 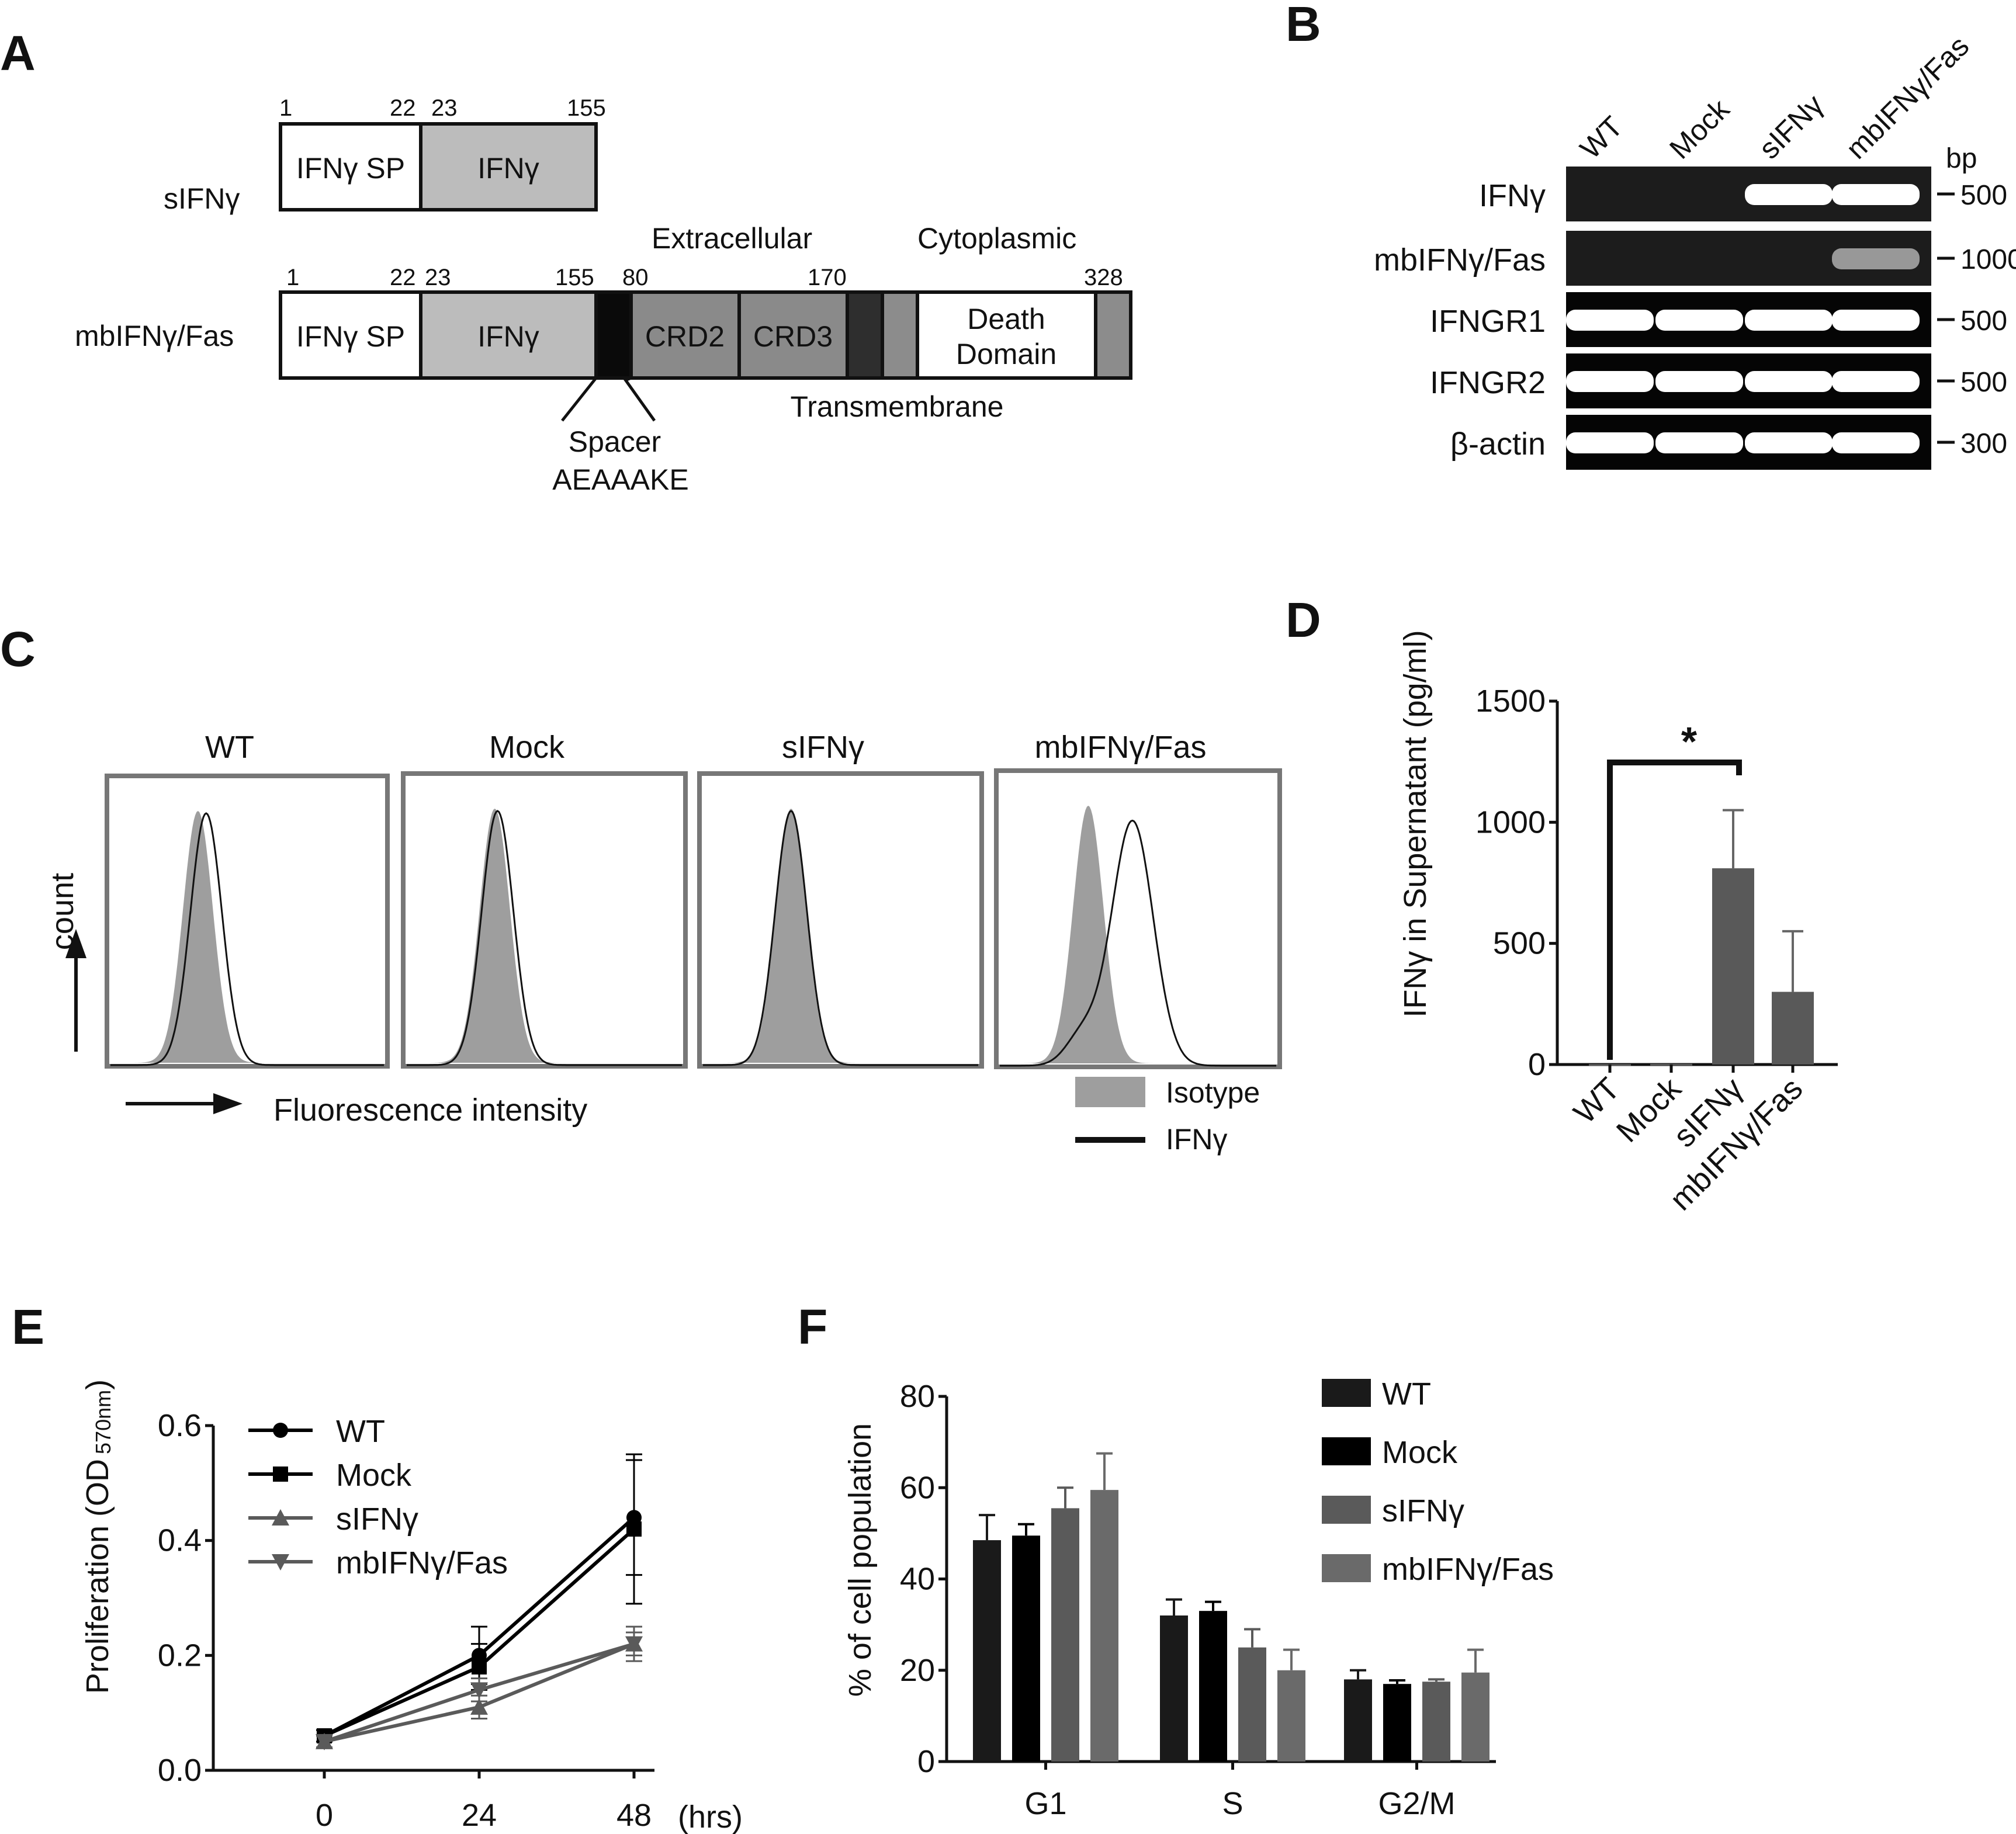 What do you see at coordinates (1689, 741) in the screenshot?
I see `d-significance-star: *` at bounding box center [1689, 741].